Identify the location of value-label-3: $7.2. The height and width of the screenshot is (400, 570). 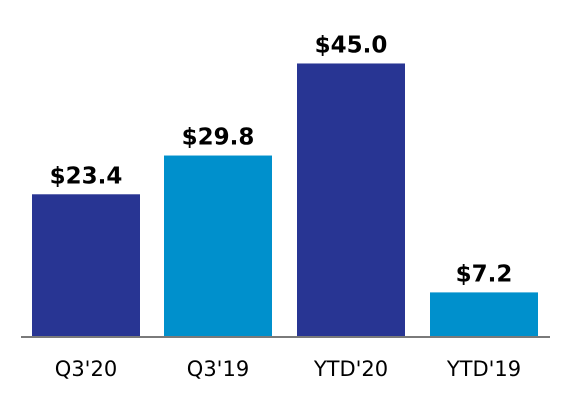
(484, 274).